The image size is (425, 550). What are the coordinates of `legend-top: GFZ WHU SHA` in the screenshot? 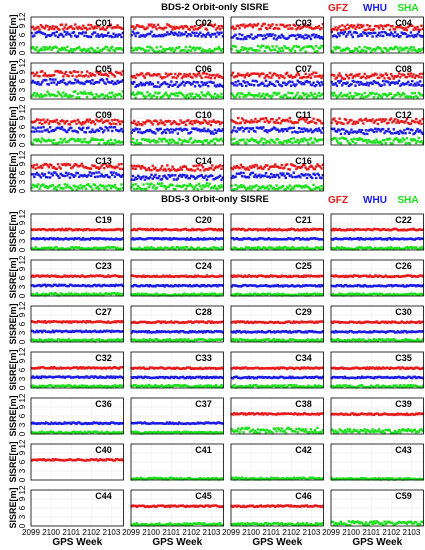 It's located at (373, 8).